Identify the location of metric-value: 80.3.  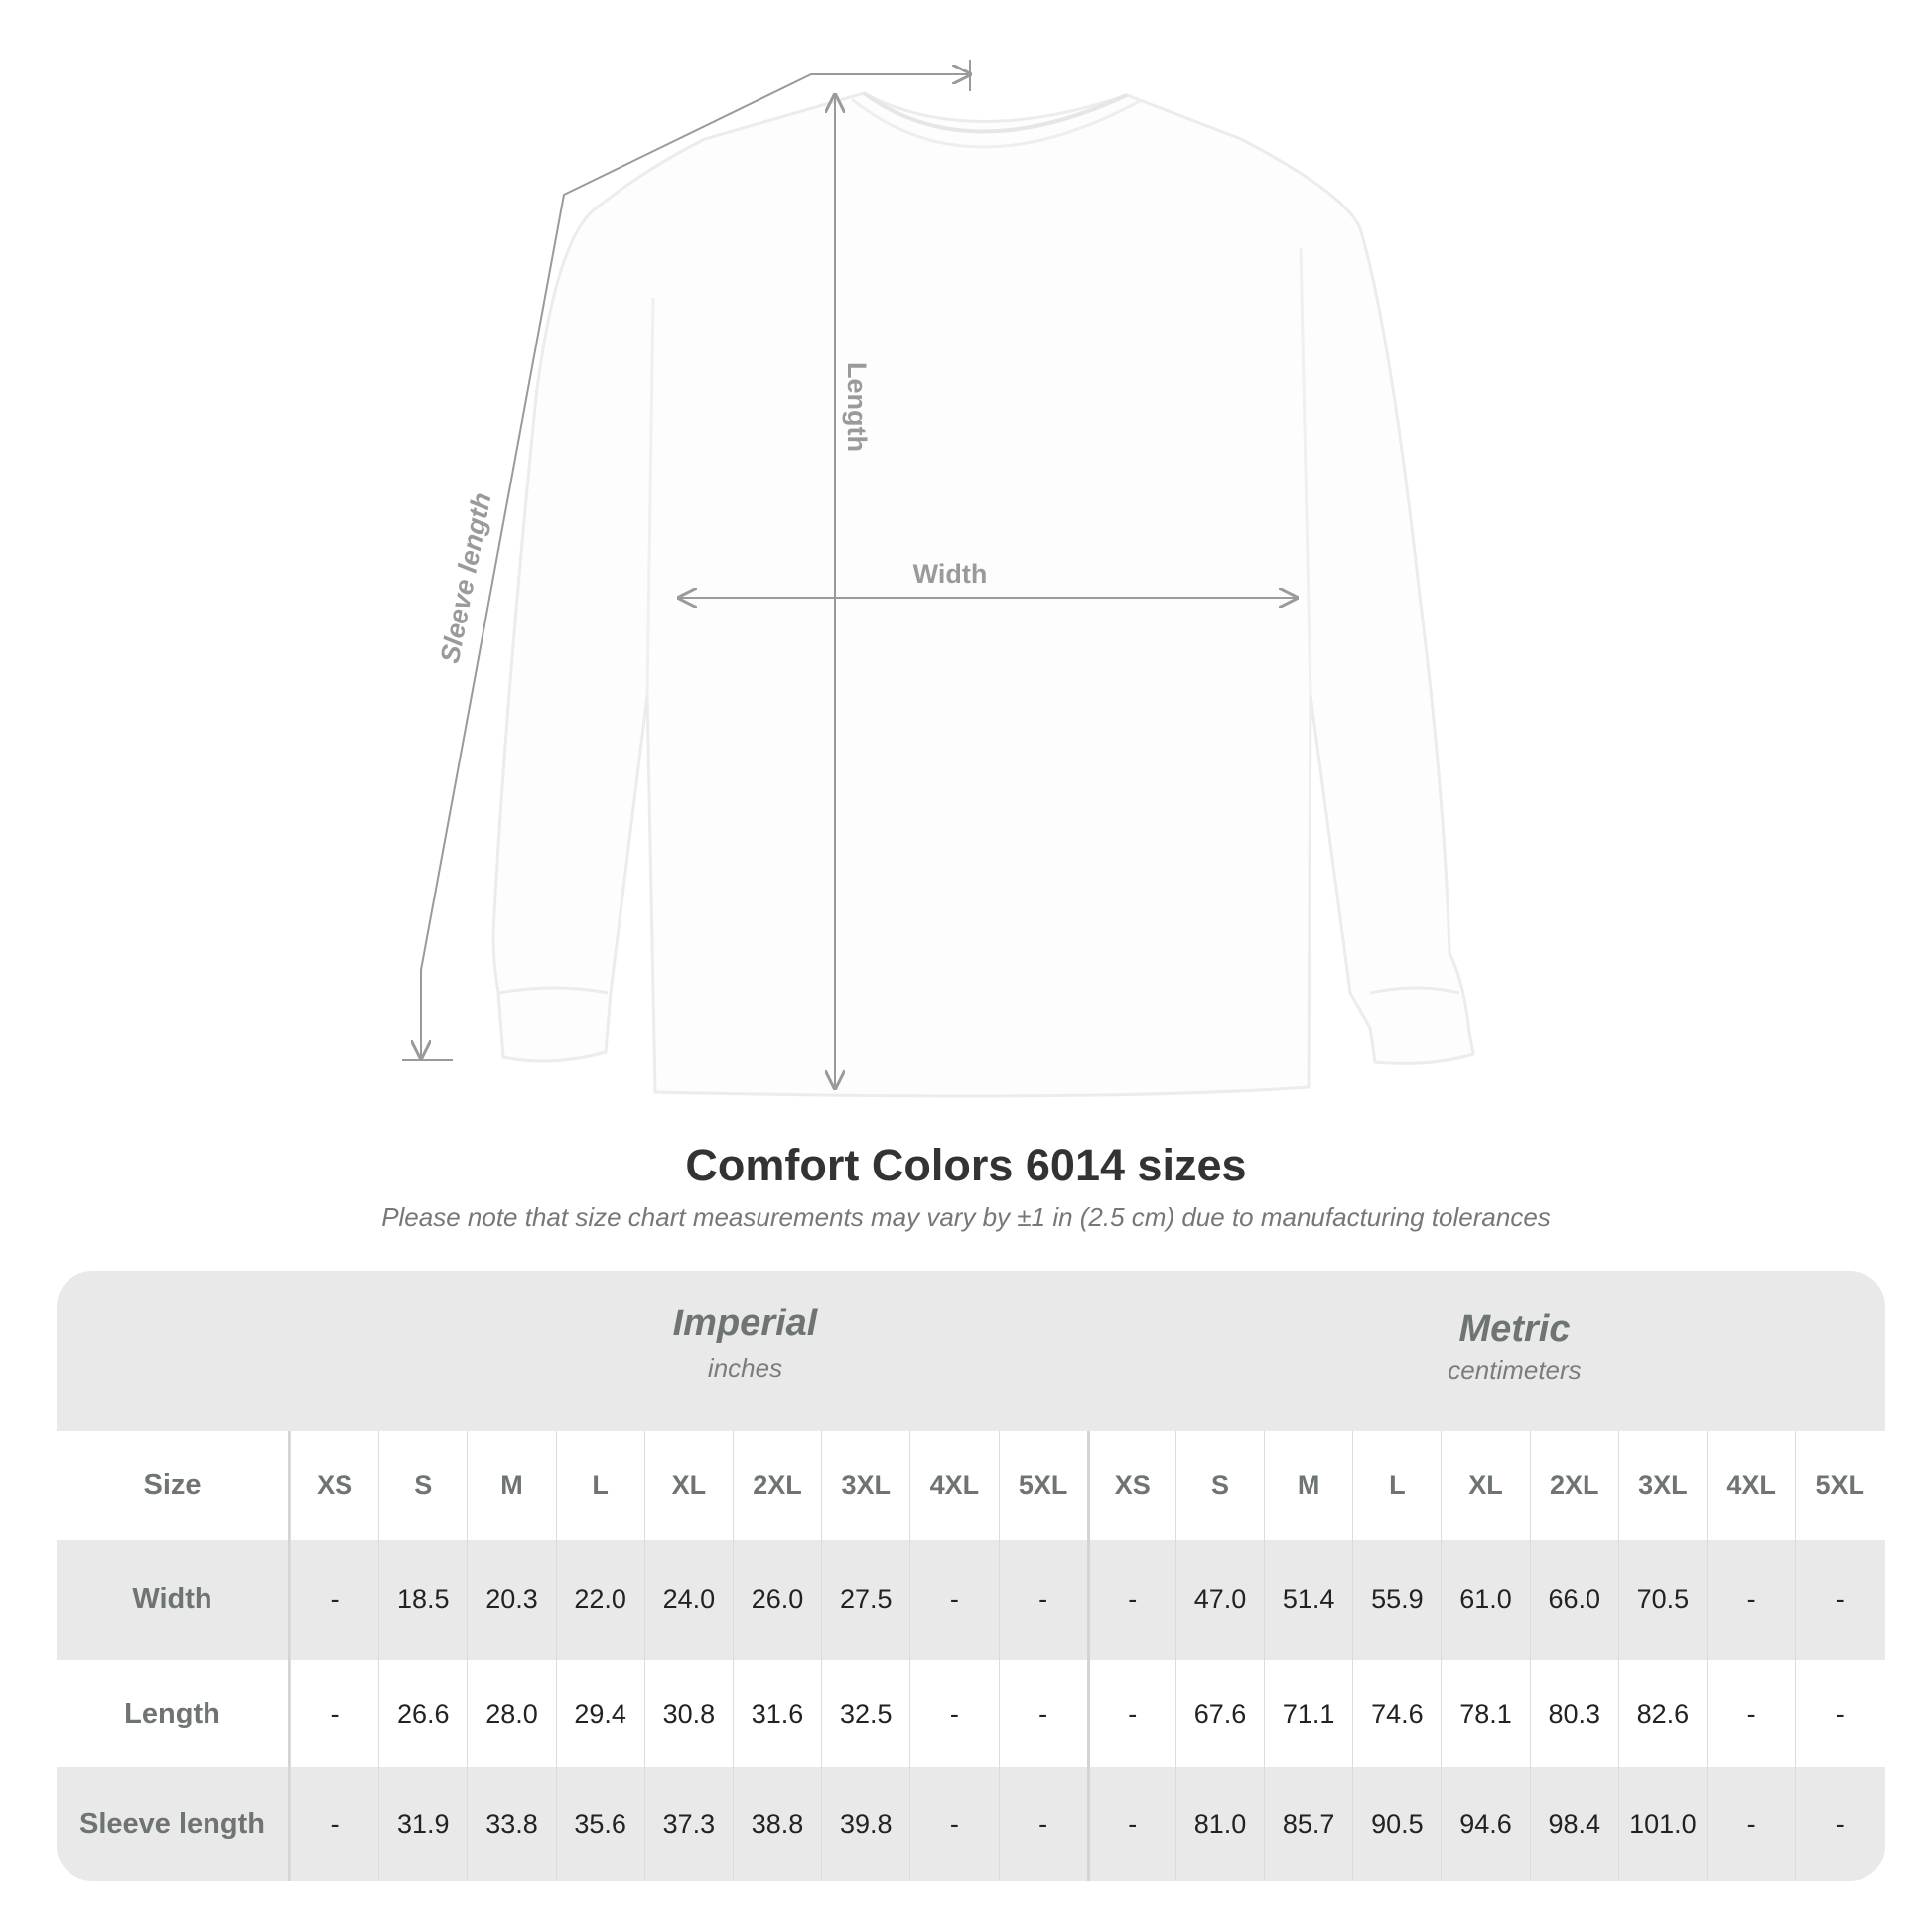
(1573, 1714).